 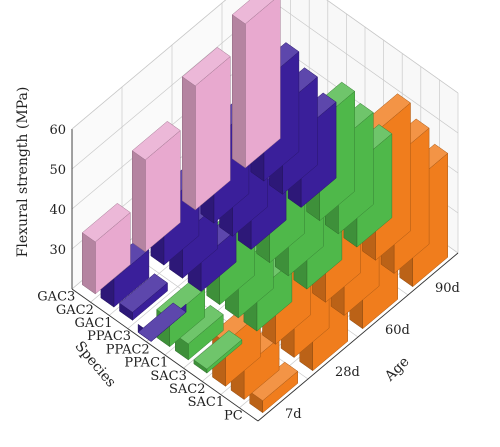 I want to click on species-tick-label: SAC3, so click(x=168, y=376).